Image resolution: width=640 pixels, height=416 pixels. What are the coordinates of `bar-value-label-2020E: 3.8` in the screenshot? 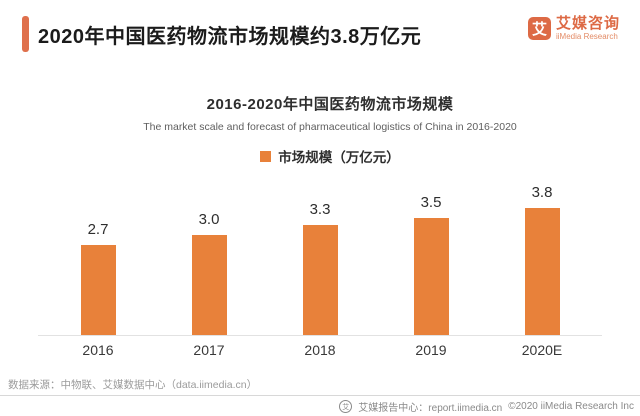 It's located at (542, 192).